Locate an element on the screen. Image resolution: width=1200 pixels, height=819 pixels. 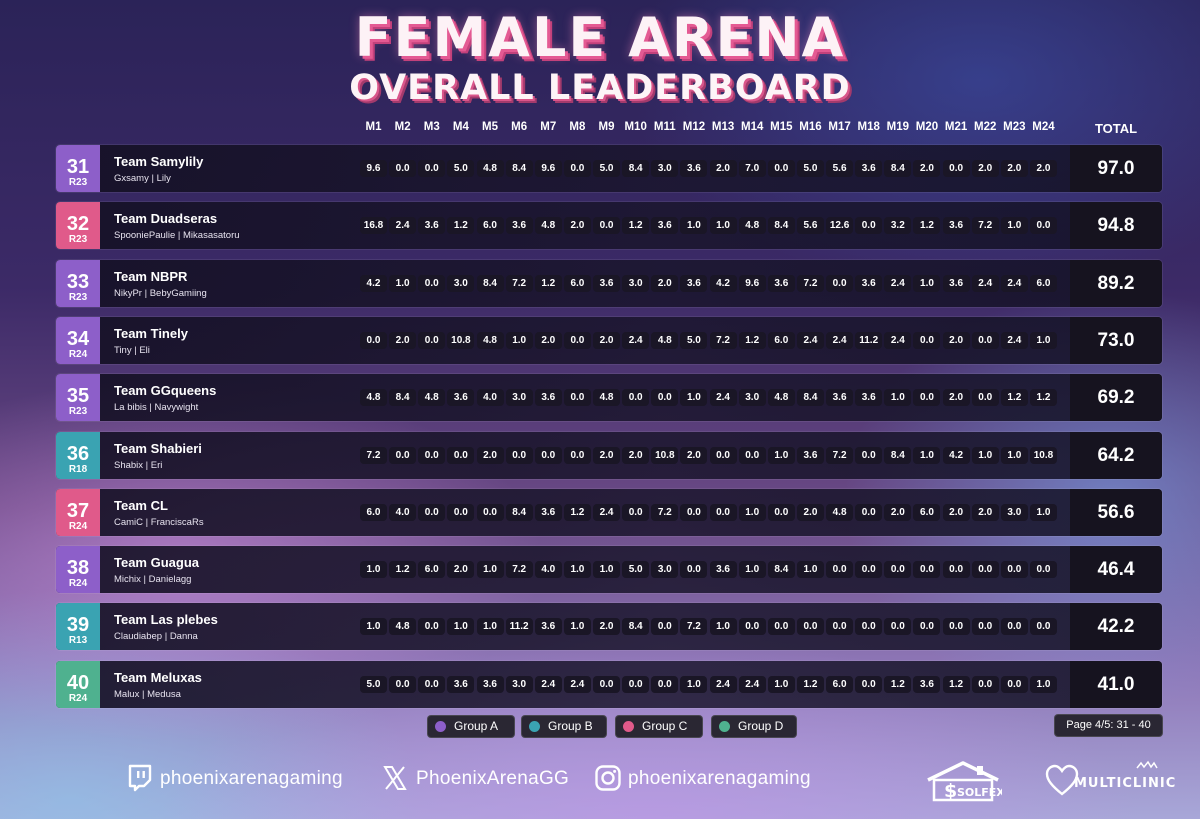
match-score-m12: 3.6 is located at coordinates (694, 168).